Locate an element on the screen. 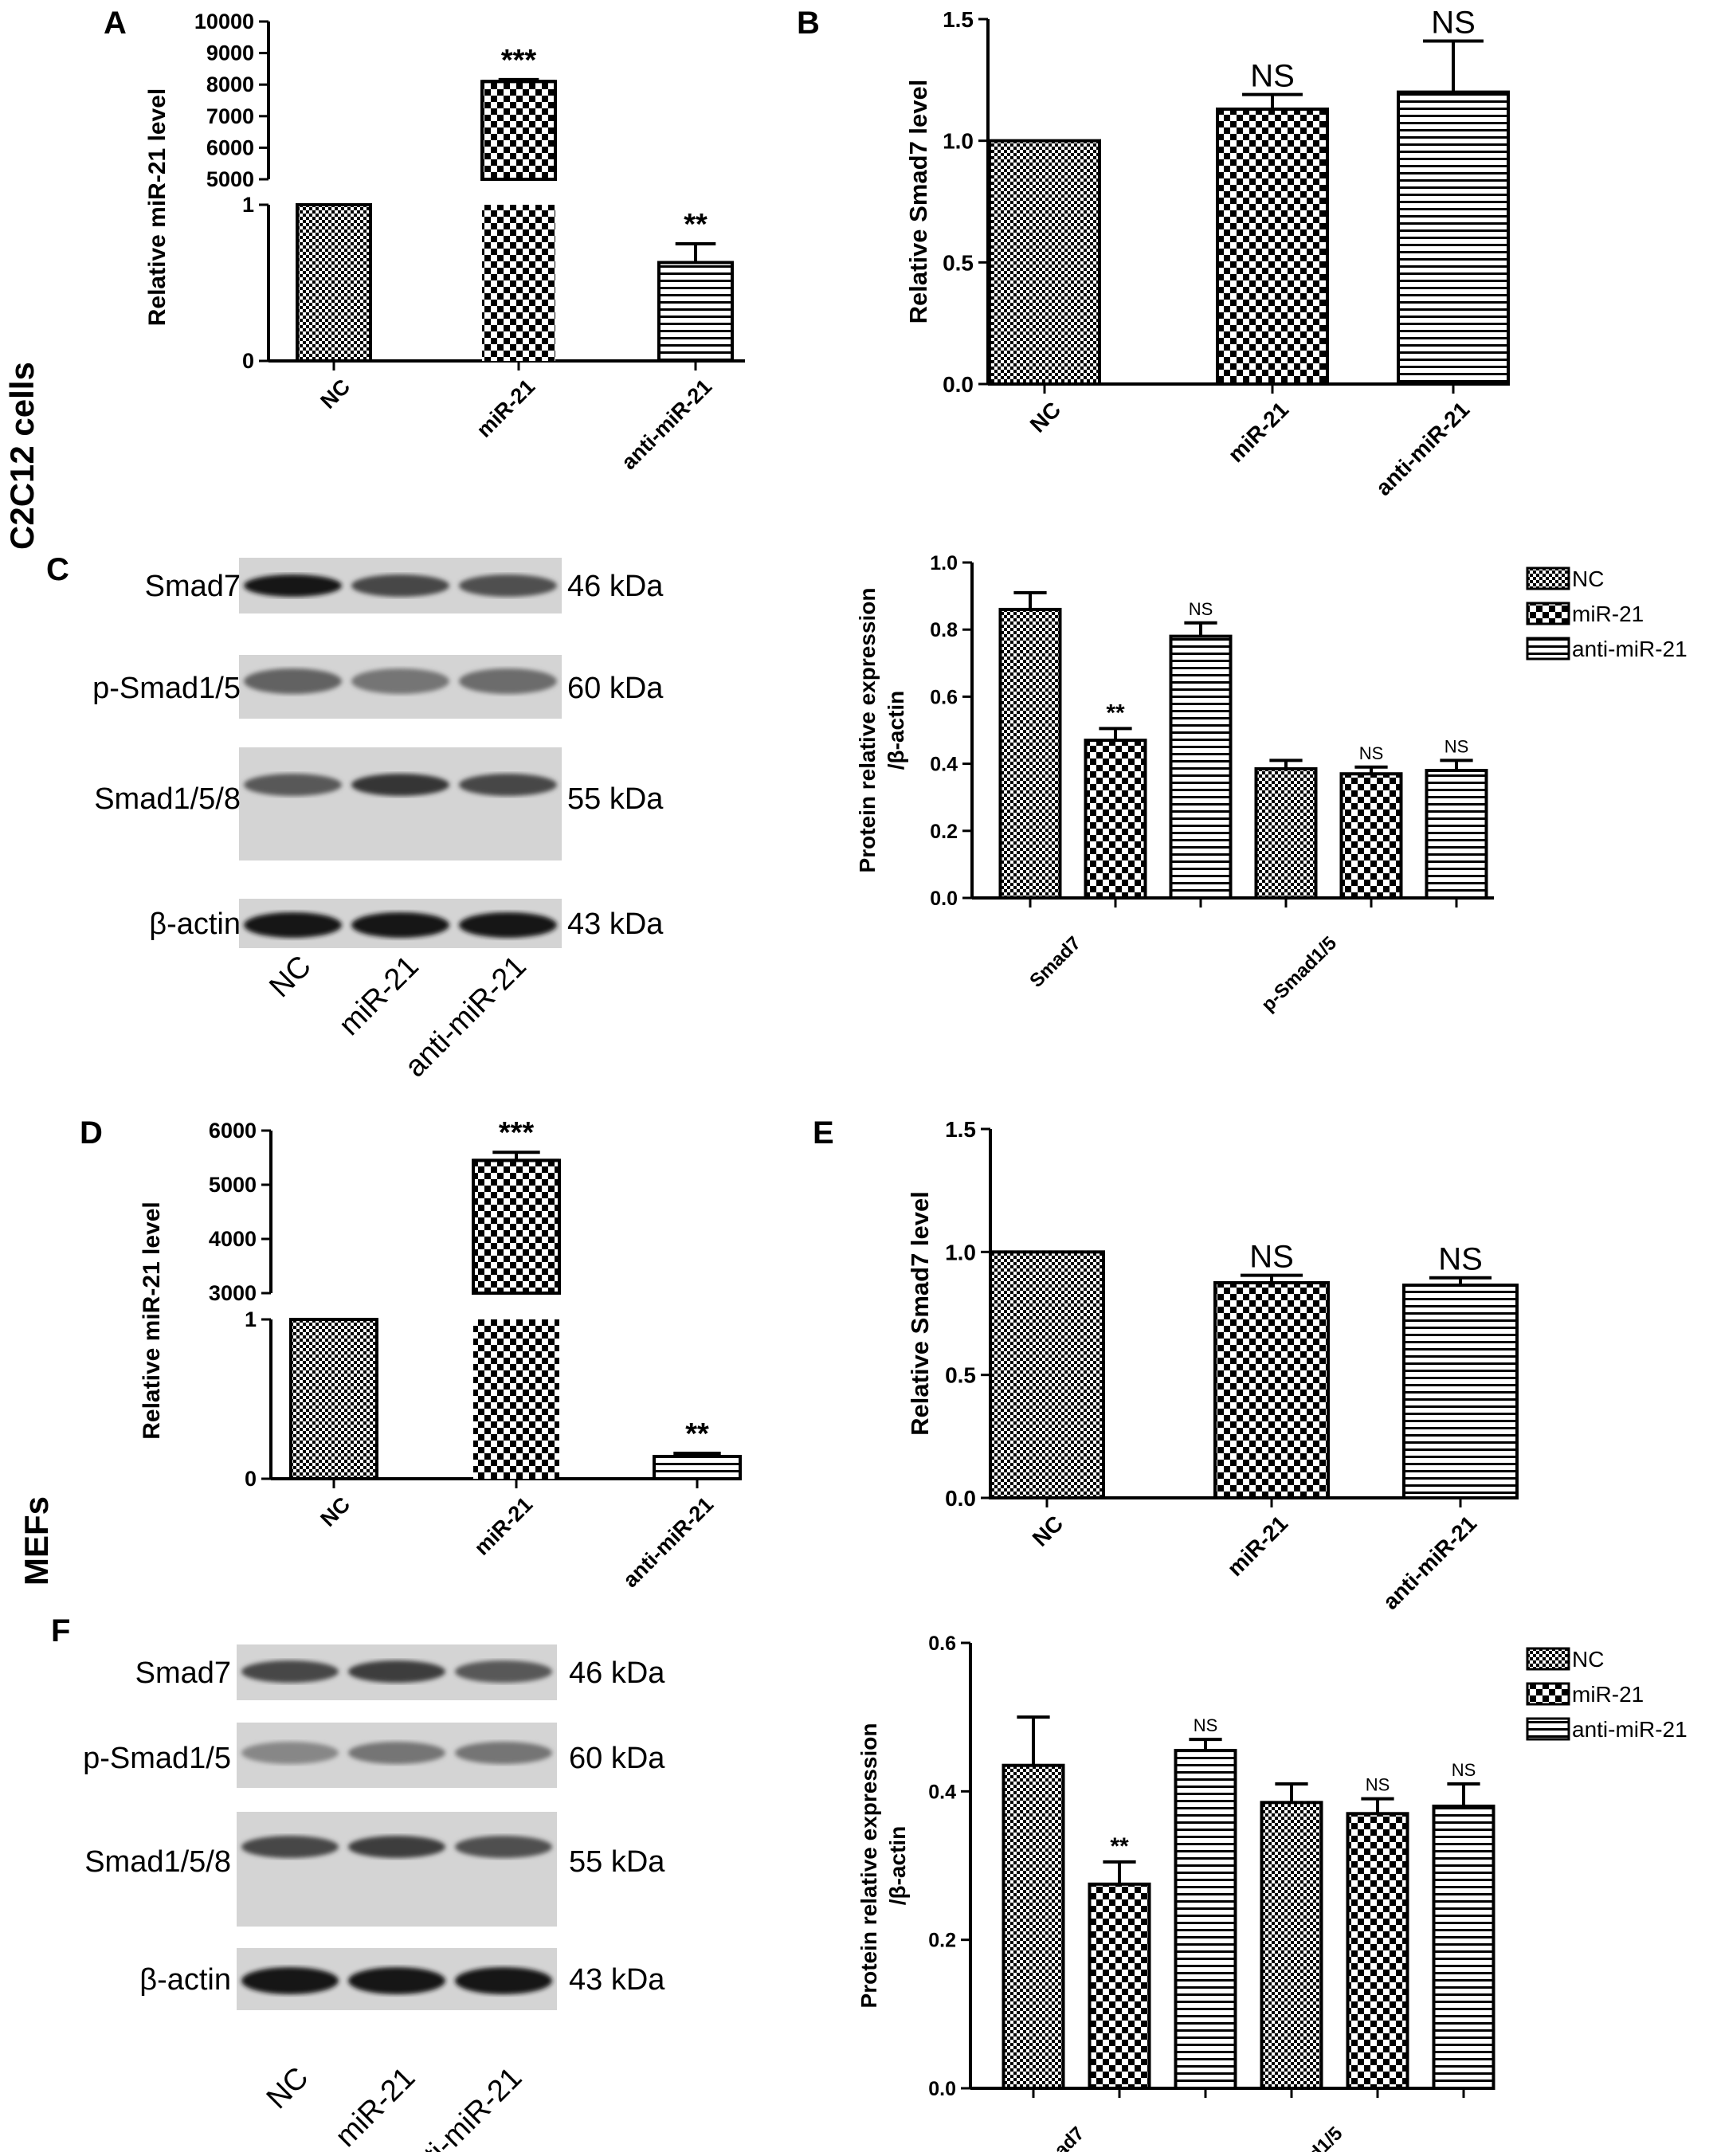 This screenshot has height=2156, width=1713. blot-kda-label: 60 kDa is located at coordinates (617, 1758).